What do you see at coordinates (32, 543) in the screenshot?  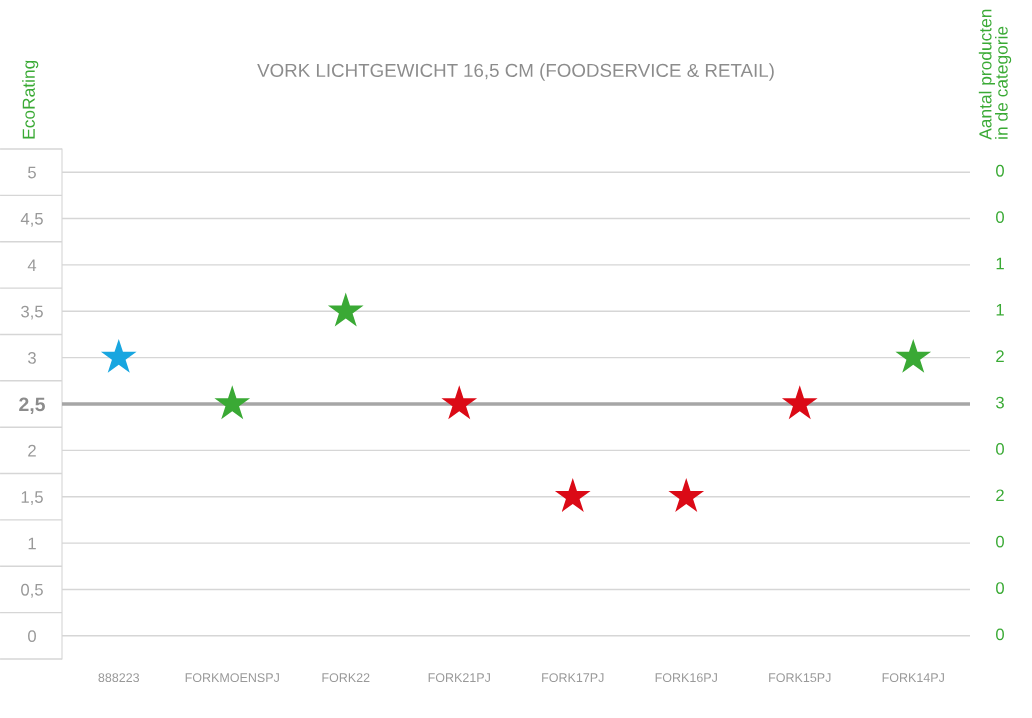 I see `y-tick-label: 1` at bounding box center [32, 543].